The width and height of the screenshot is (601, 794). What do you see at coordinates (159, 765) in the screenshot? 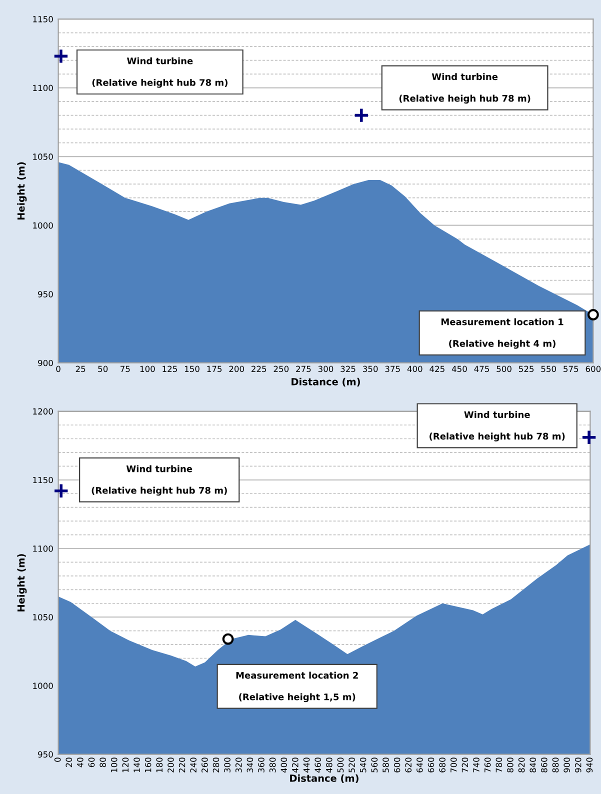
I see `x-tick-label: 180` at bounding box center [159, 765].